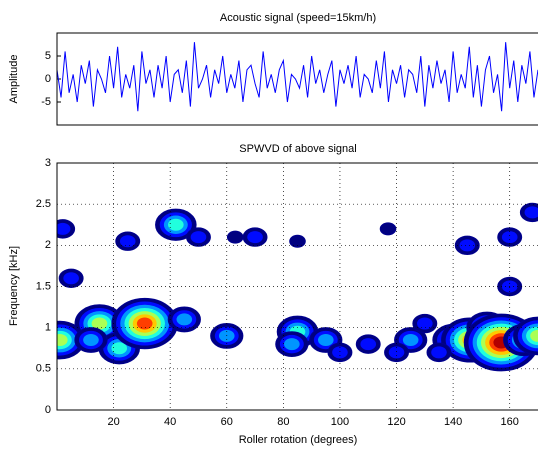 The image size is (538, 456). What do you see at coordinates (43, 286) in the screenshot?
I see `y-tick-label: 1.5` at bounding box center [43, 286].